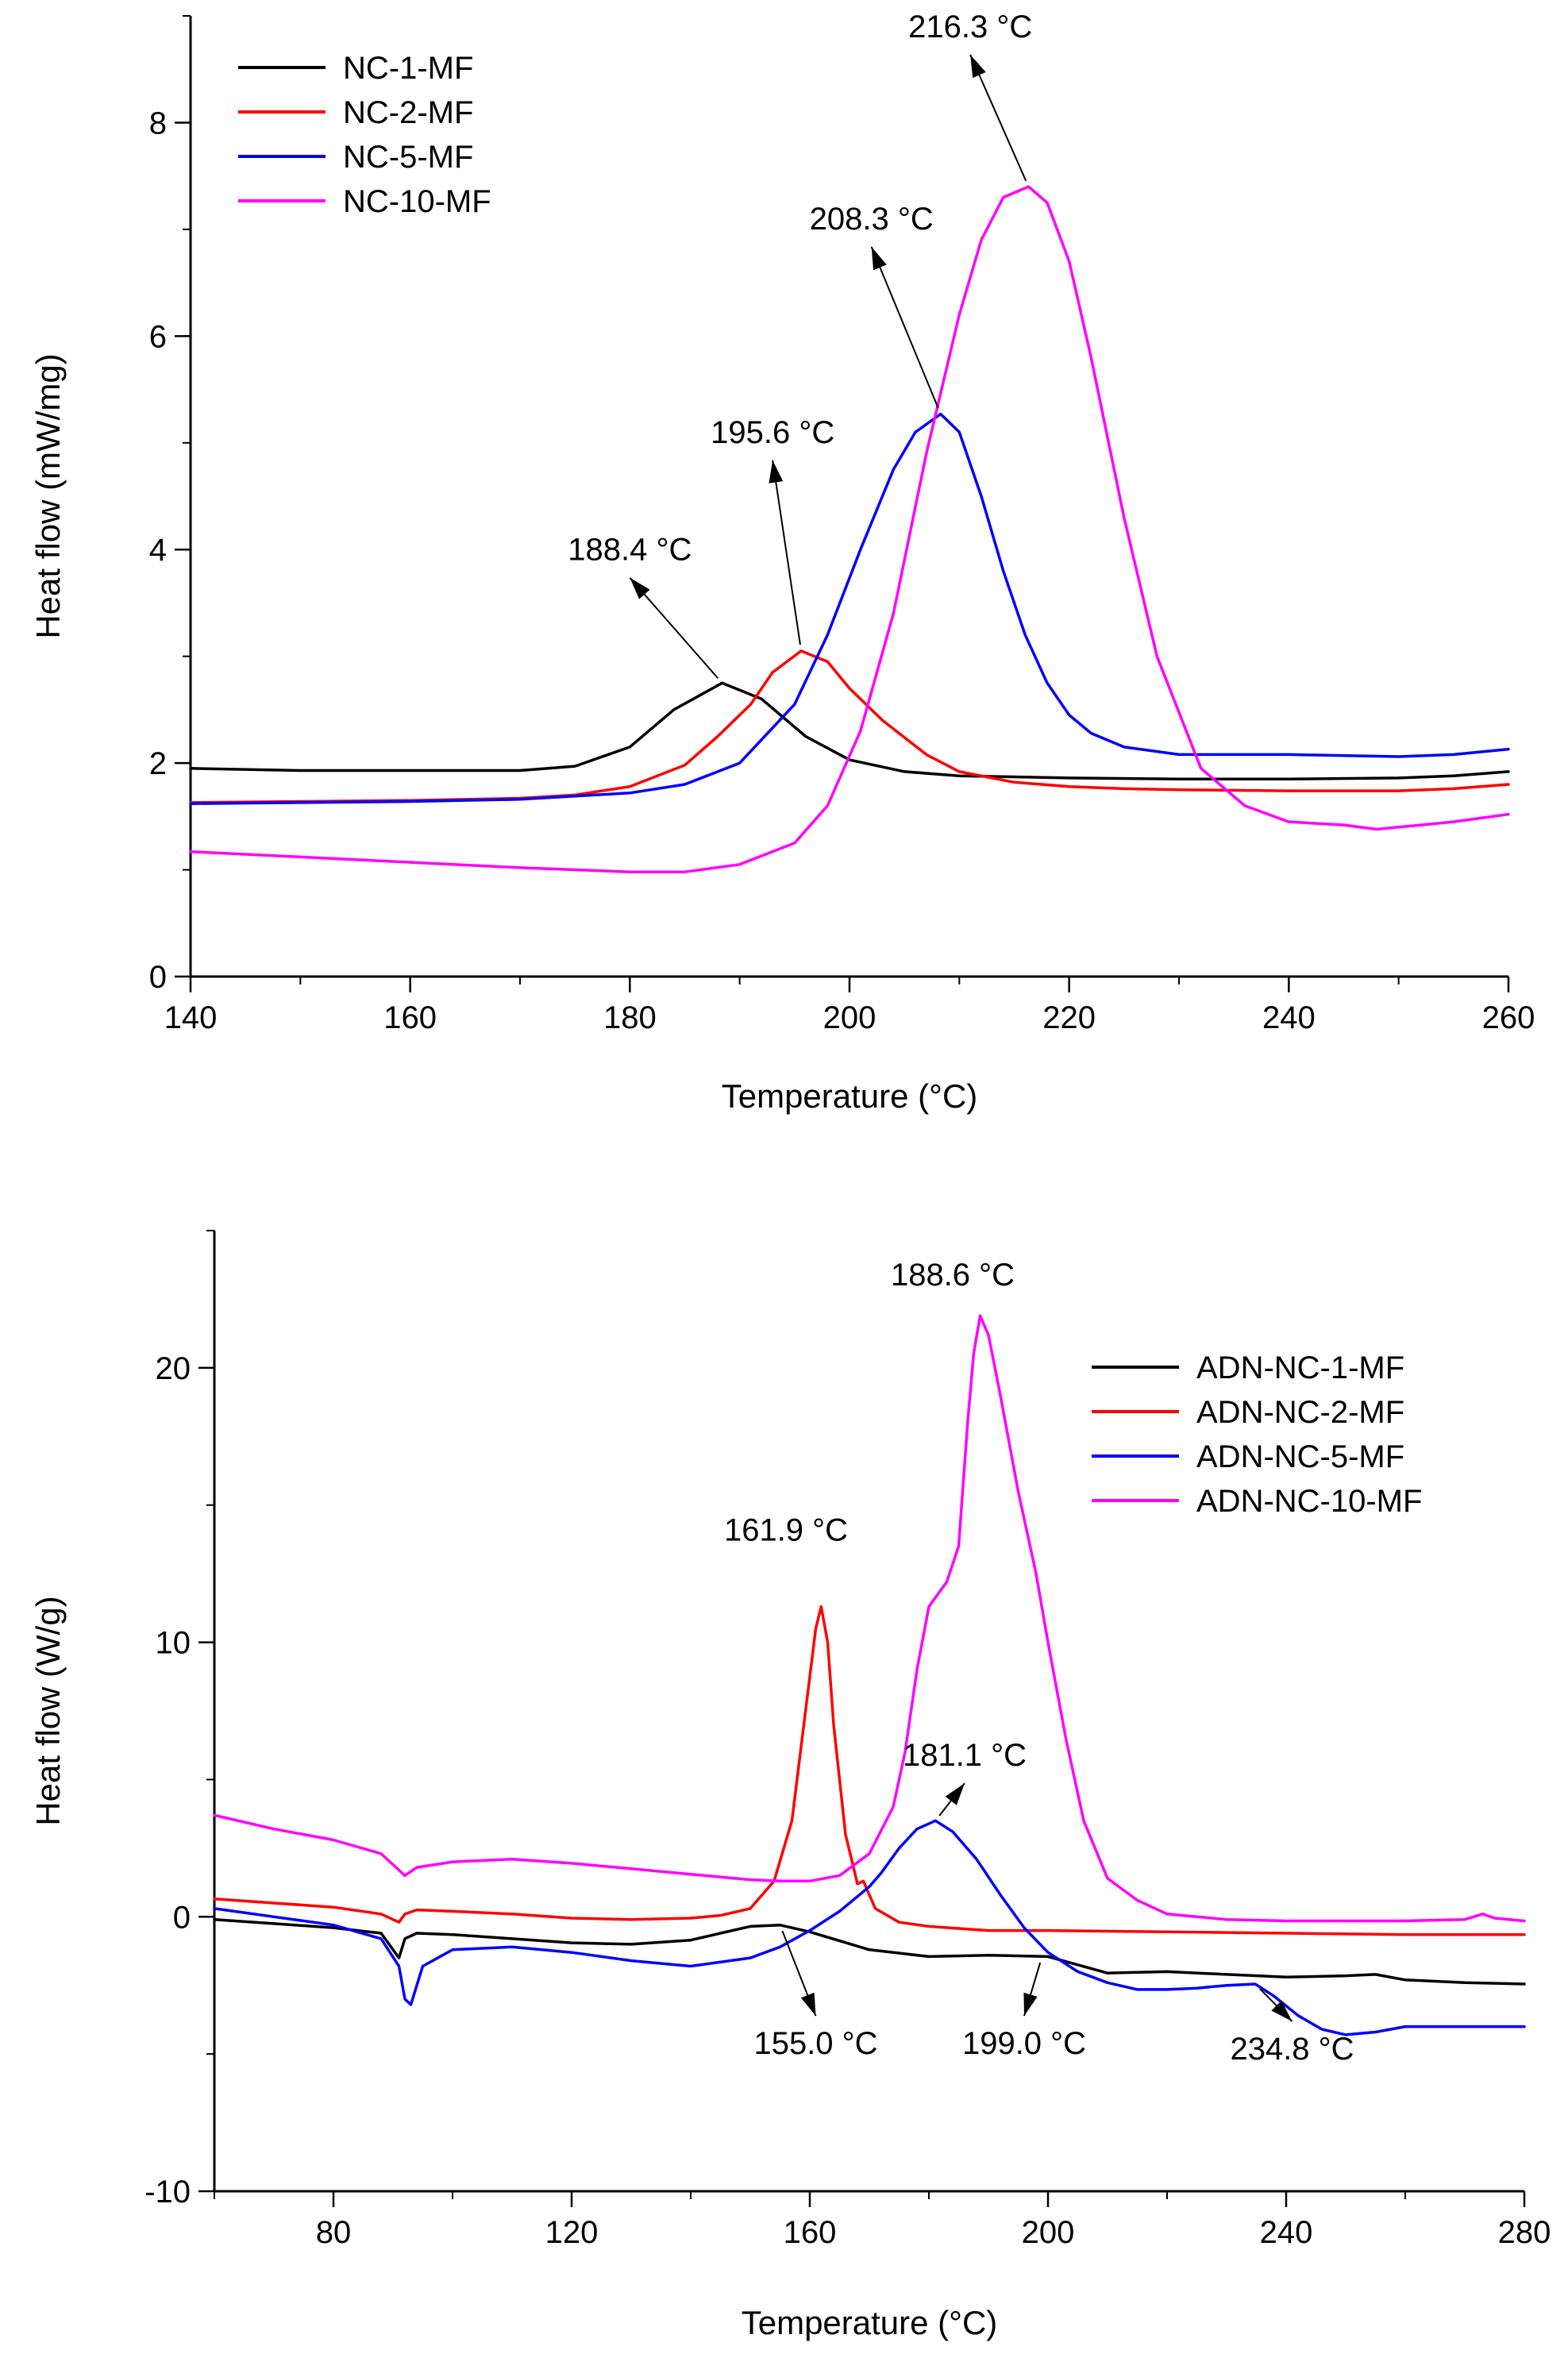 This screenshot has width=1568, height=2354. What do you see at coordinates (1300, 1413) in the screenshot?
I see `legend-label-adn-nc-2-mf: ADN-NC-2-MF` at bounding box center [1300, 1413].